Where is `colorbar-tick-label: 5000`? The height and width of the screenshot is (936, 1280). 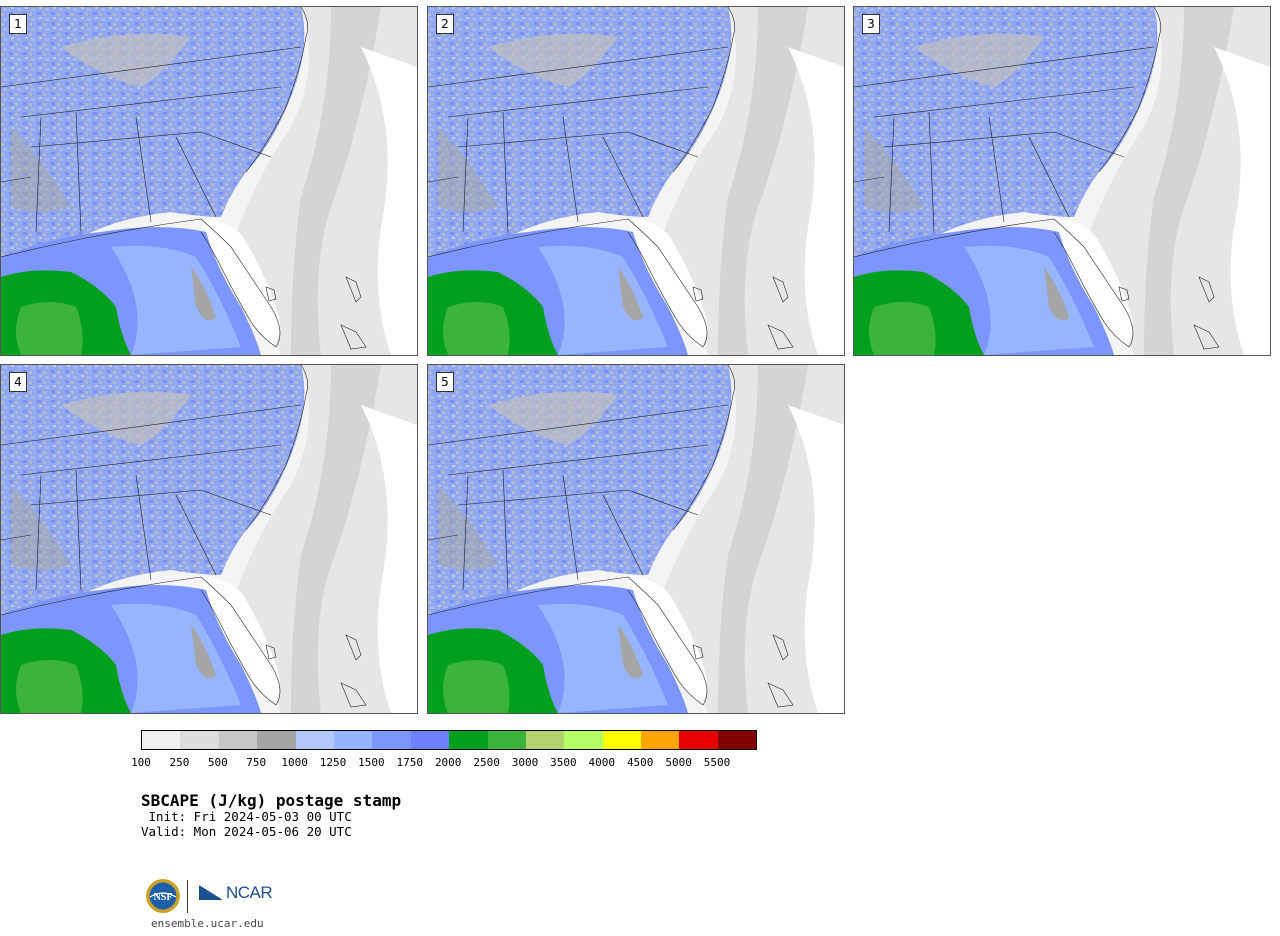 colorbar-tick-label: 5000 is located at coordinates (678, 762).